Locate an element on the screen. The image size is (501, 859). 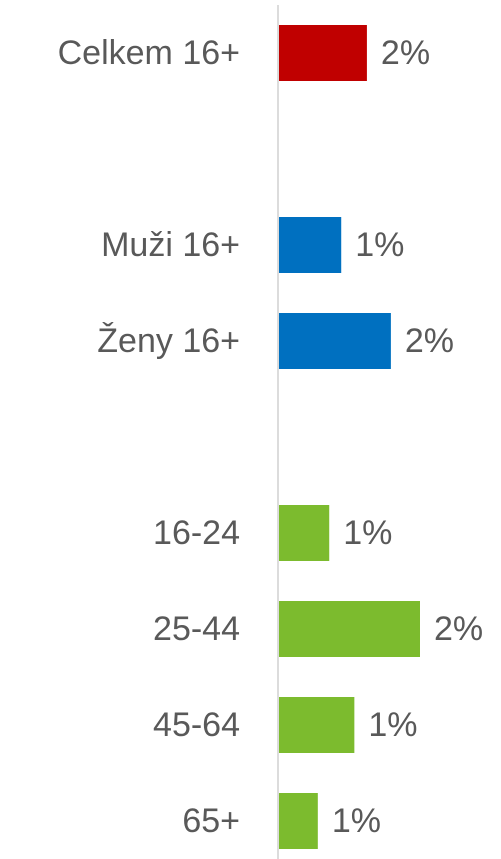
category-label: Ženy 16+ is located at coordinates (168, 341).